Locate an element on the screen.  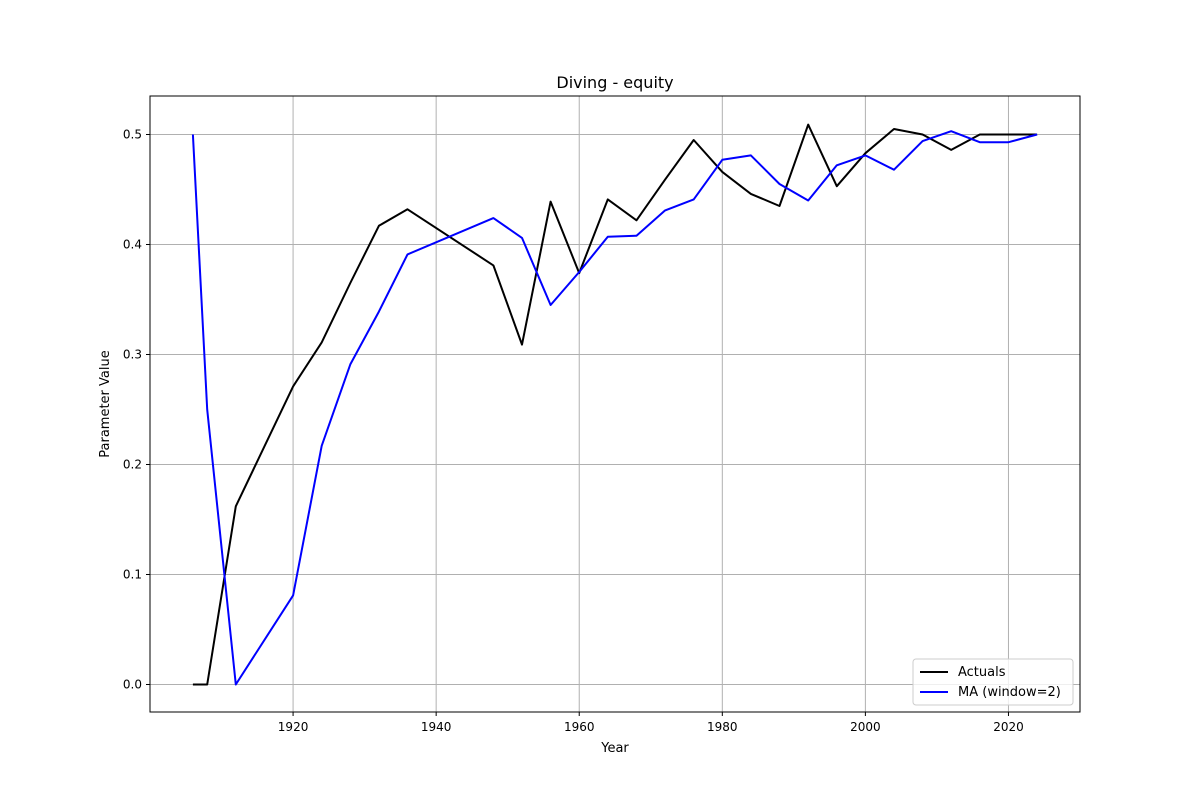
chart-title: Diving - equity is located at coordinates (614, 82).